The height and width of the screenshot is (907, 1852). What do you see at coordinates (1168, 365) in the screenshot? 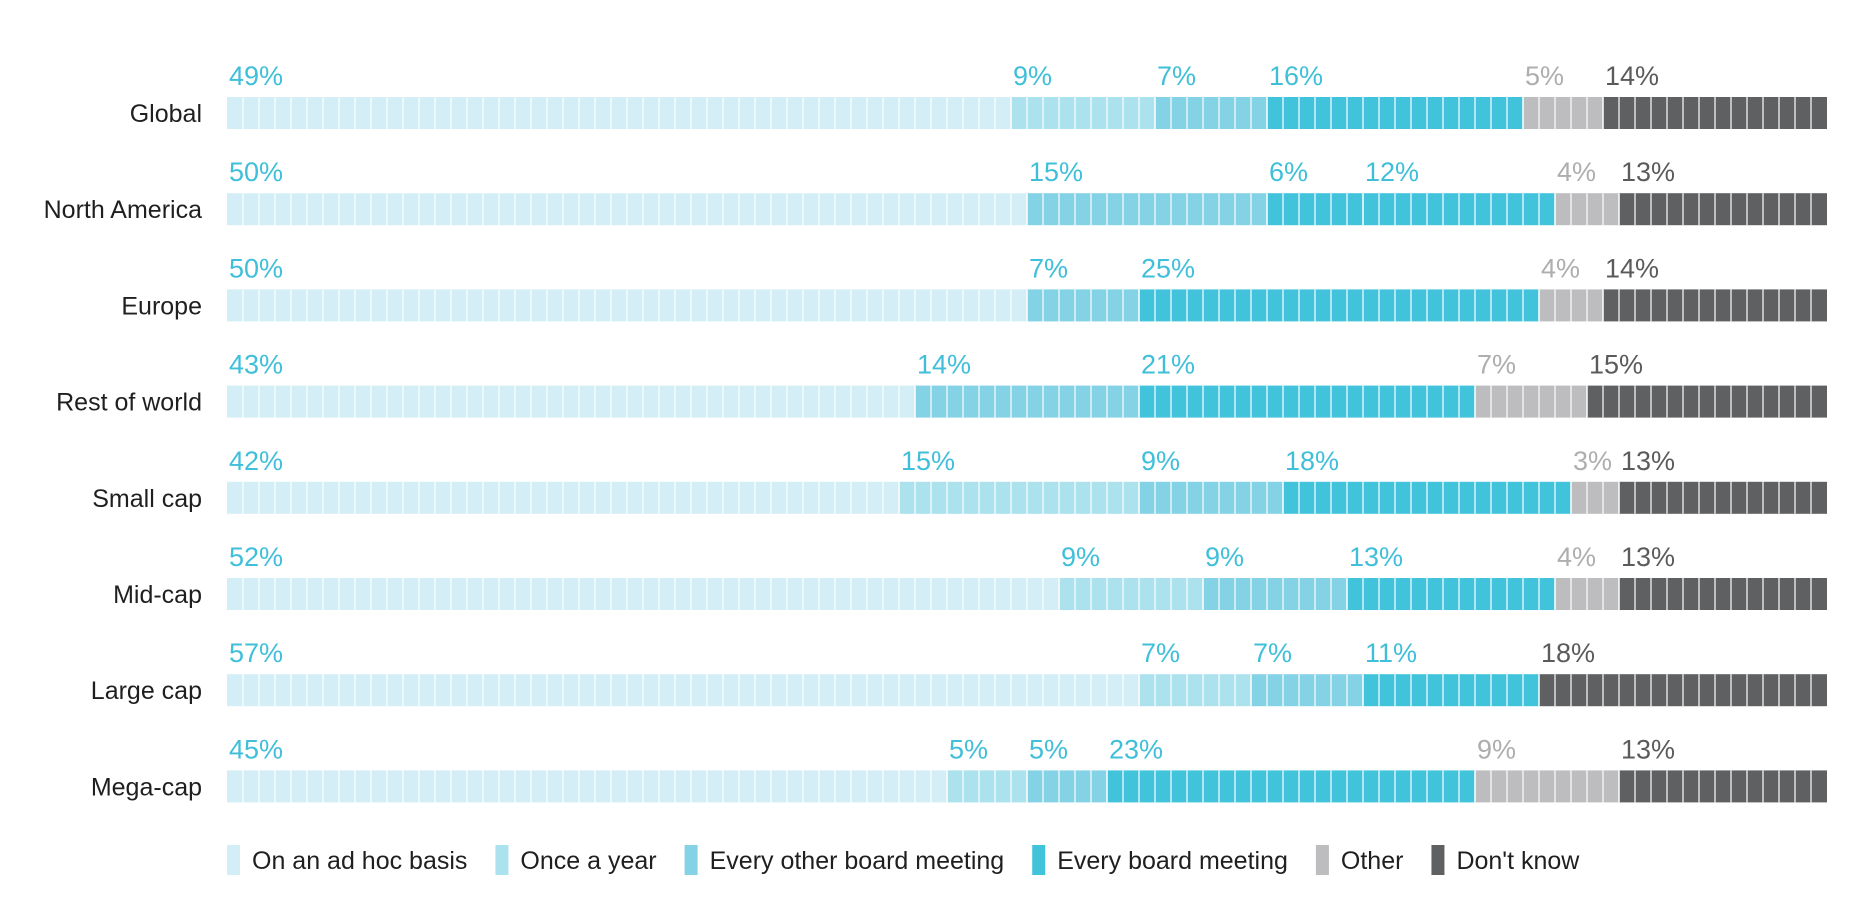
I see `data-label: 21%` at bounding box center [1168, 365].